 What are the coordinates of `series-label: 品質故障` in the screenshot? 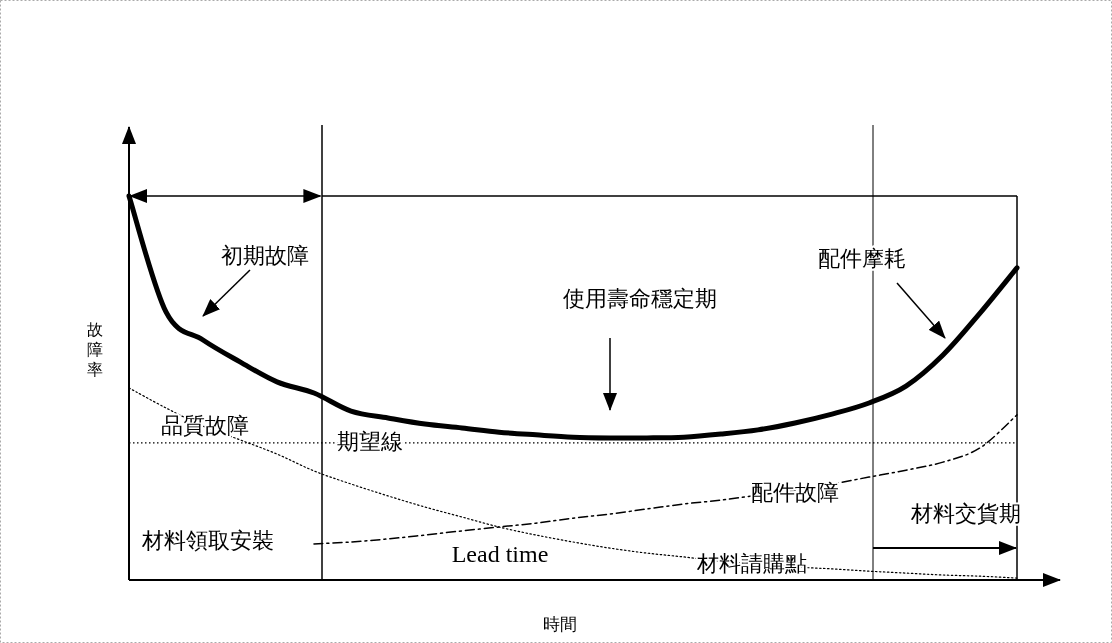 It's located at (205, 425).